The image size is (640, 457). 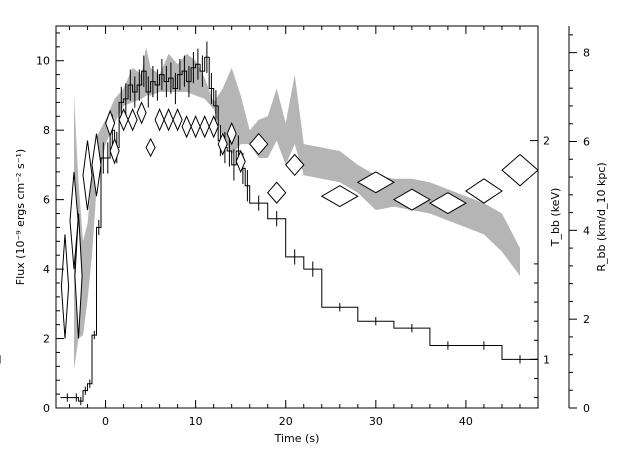 I want to click on radius-tick-label: 0, so click(x=586, y=408).